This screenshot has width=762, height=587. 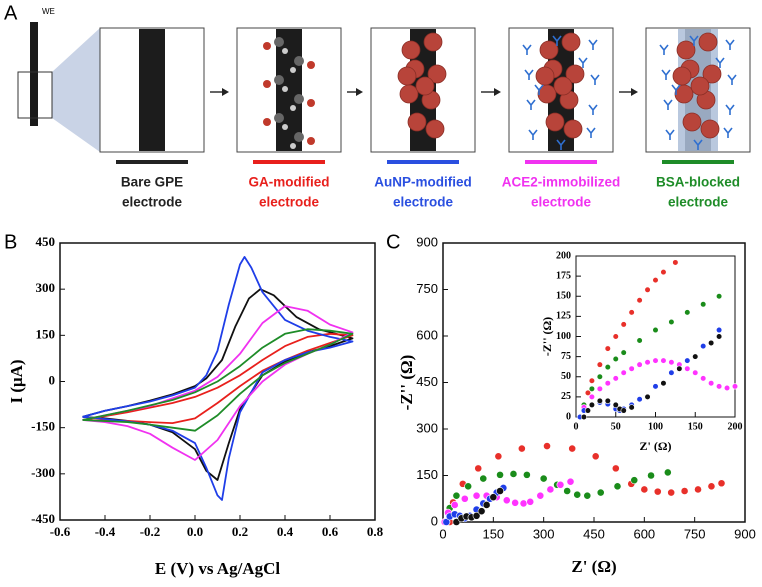 I want to click on x-tick-label: 0.4, so click(x=285, y=531).